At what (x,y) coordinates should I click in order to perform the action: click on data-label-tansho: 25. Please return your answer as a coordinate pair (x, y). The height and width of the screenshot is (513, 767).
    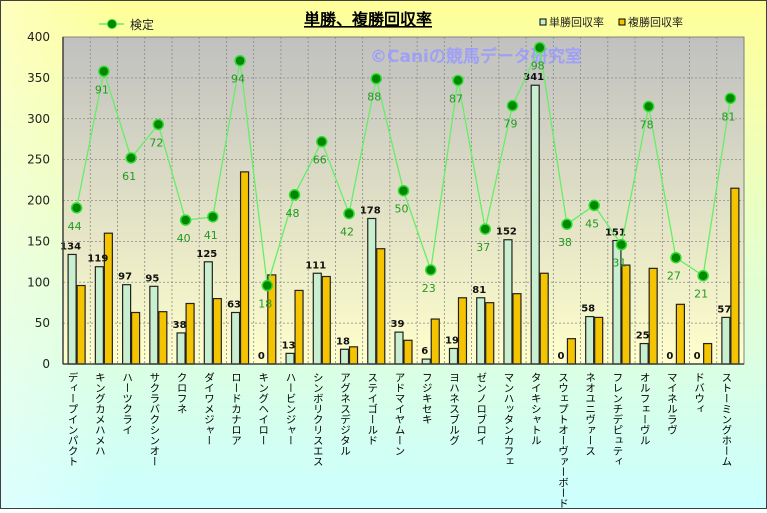
    Looking at the image, I should click on (643, 336).